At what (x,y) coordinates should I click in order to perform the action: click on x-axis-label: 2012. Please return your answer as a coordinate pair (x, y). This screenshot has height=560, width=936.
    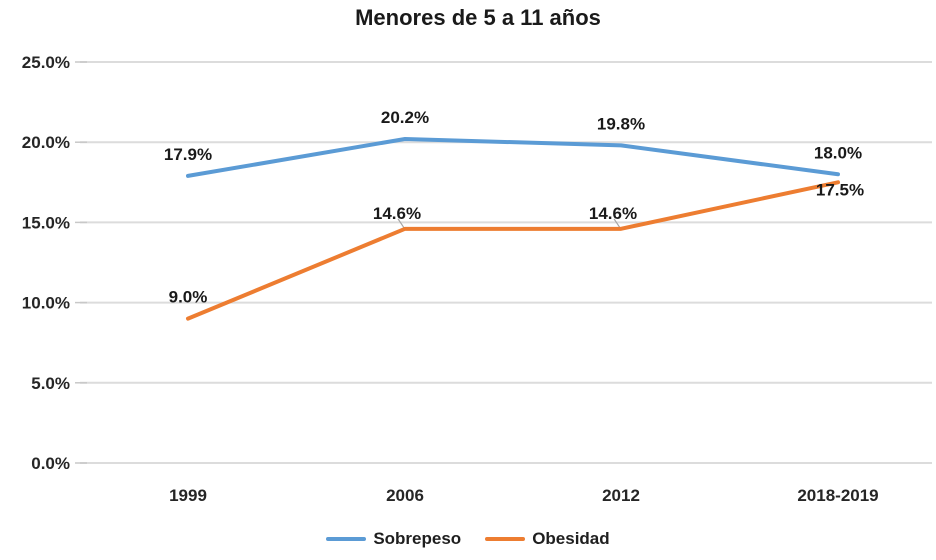
    Looking at the image, I should click on (621, 495).